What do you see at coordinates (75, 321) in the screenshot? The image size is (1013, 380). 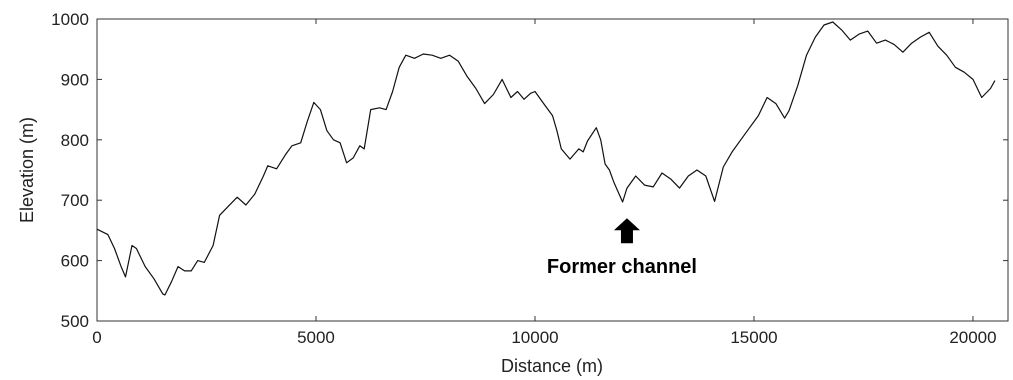 I see `y-tick-label: 500` at bounding box center [75, 321].